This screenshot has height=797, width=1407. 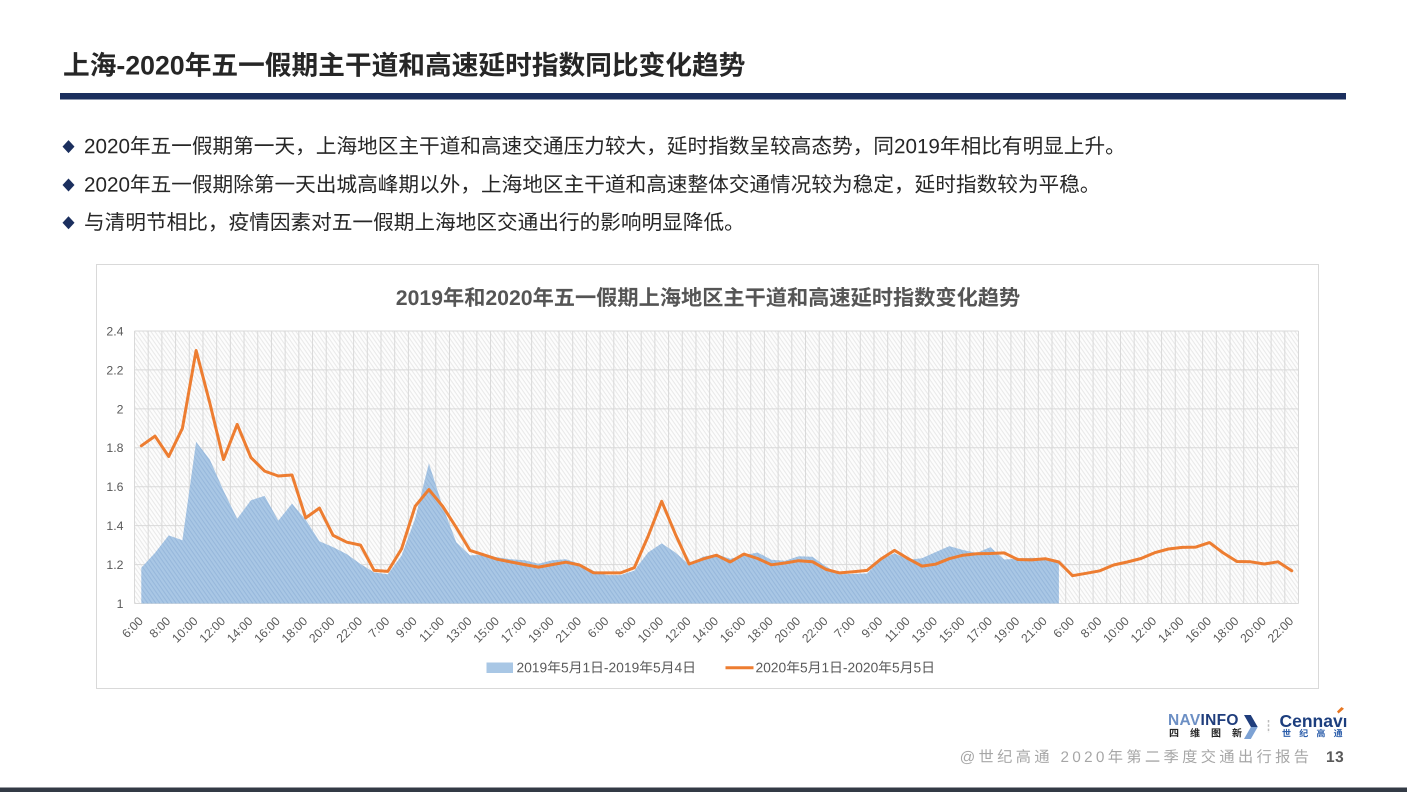 What do you see at coordinates (1203, 720) in the screenshot?
I see `svg-text: NAVINFO` at bounding box center [1203, 720].